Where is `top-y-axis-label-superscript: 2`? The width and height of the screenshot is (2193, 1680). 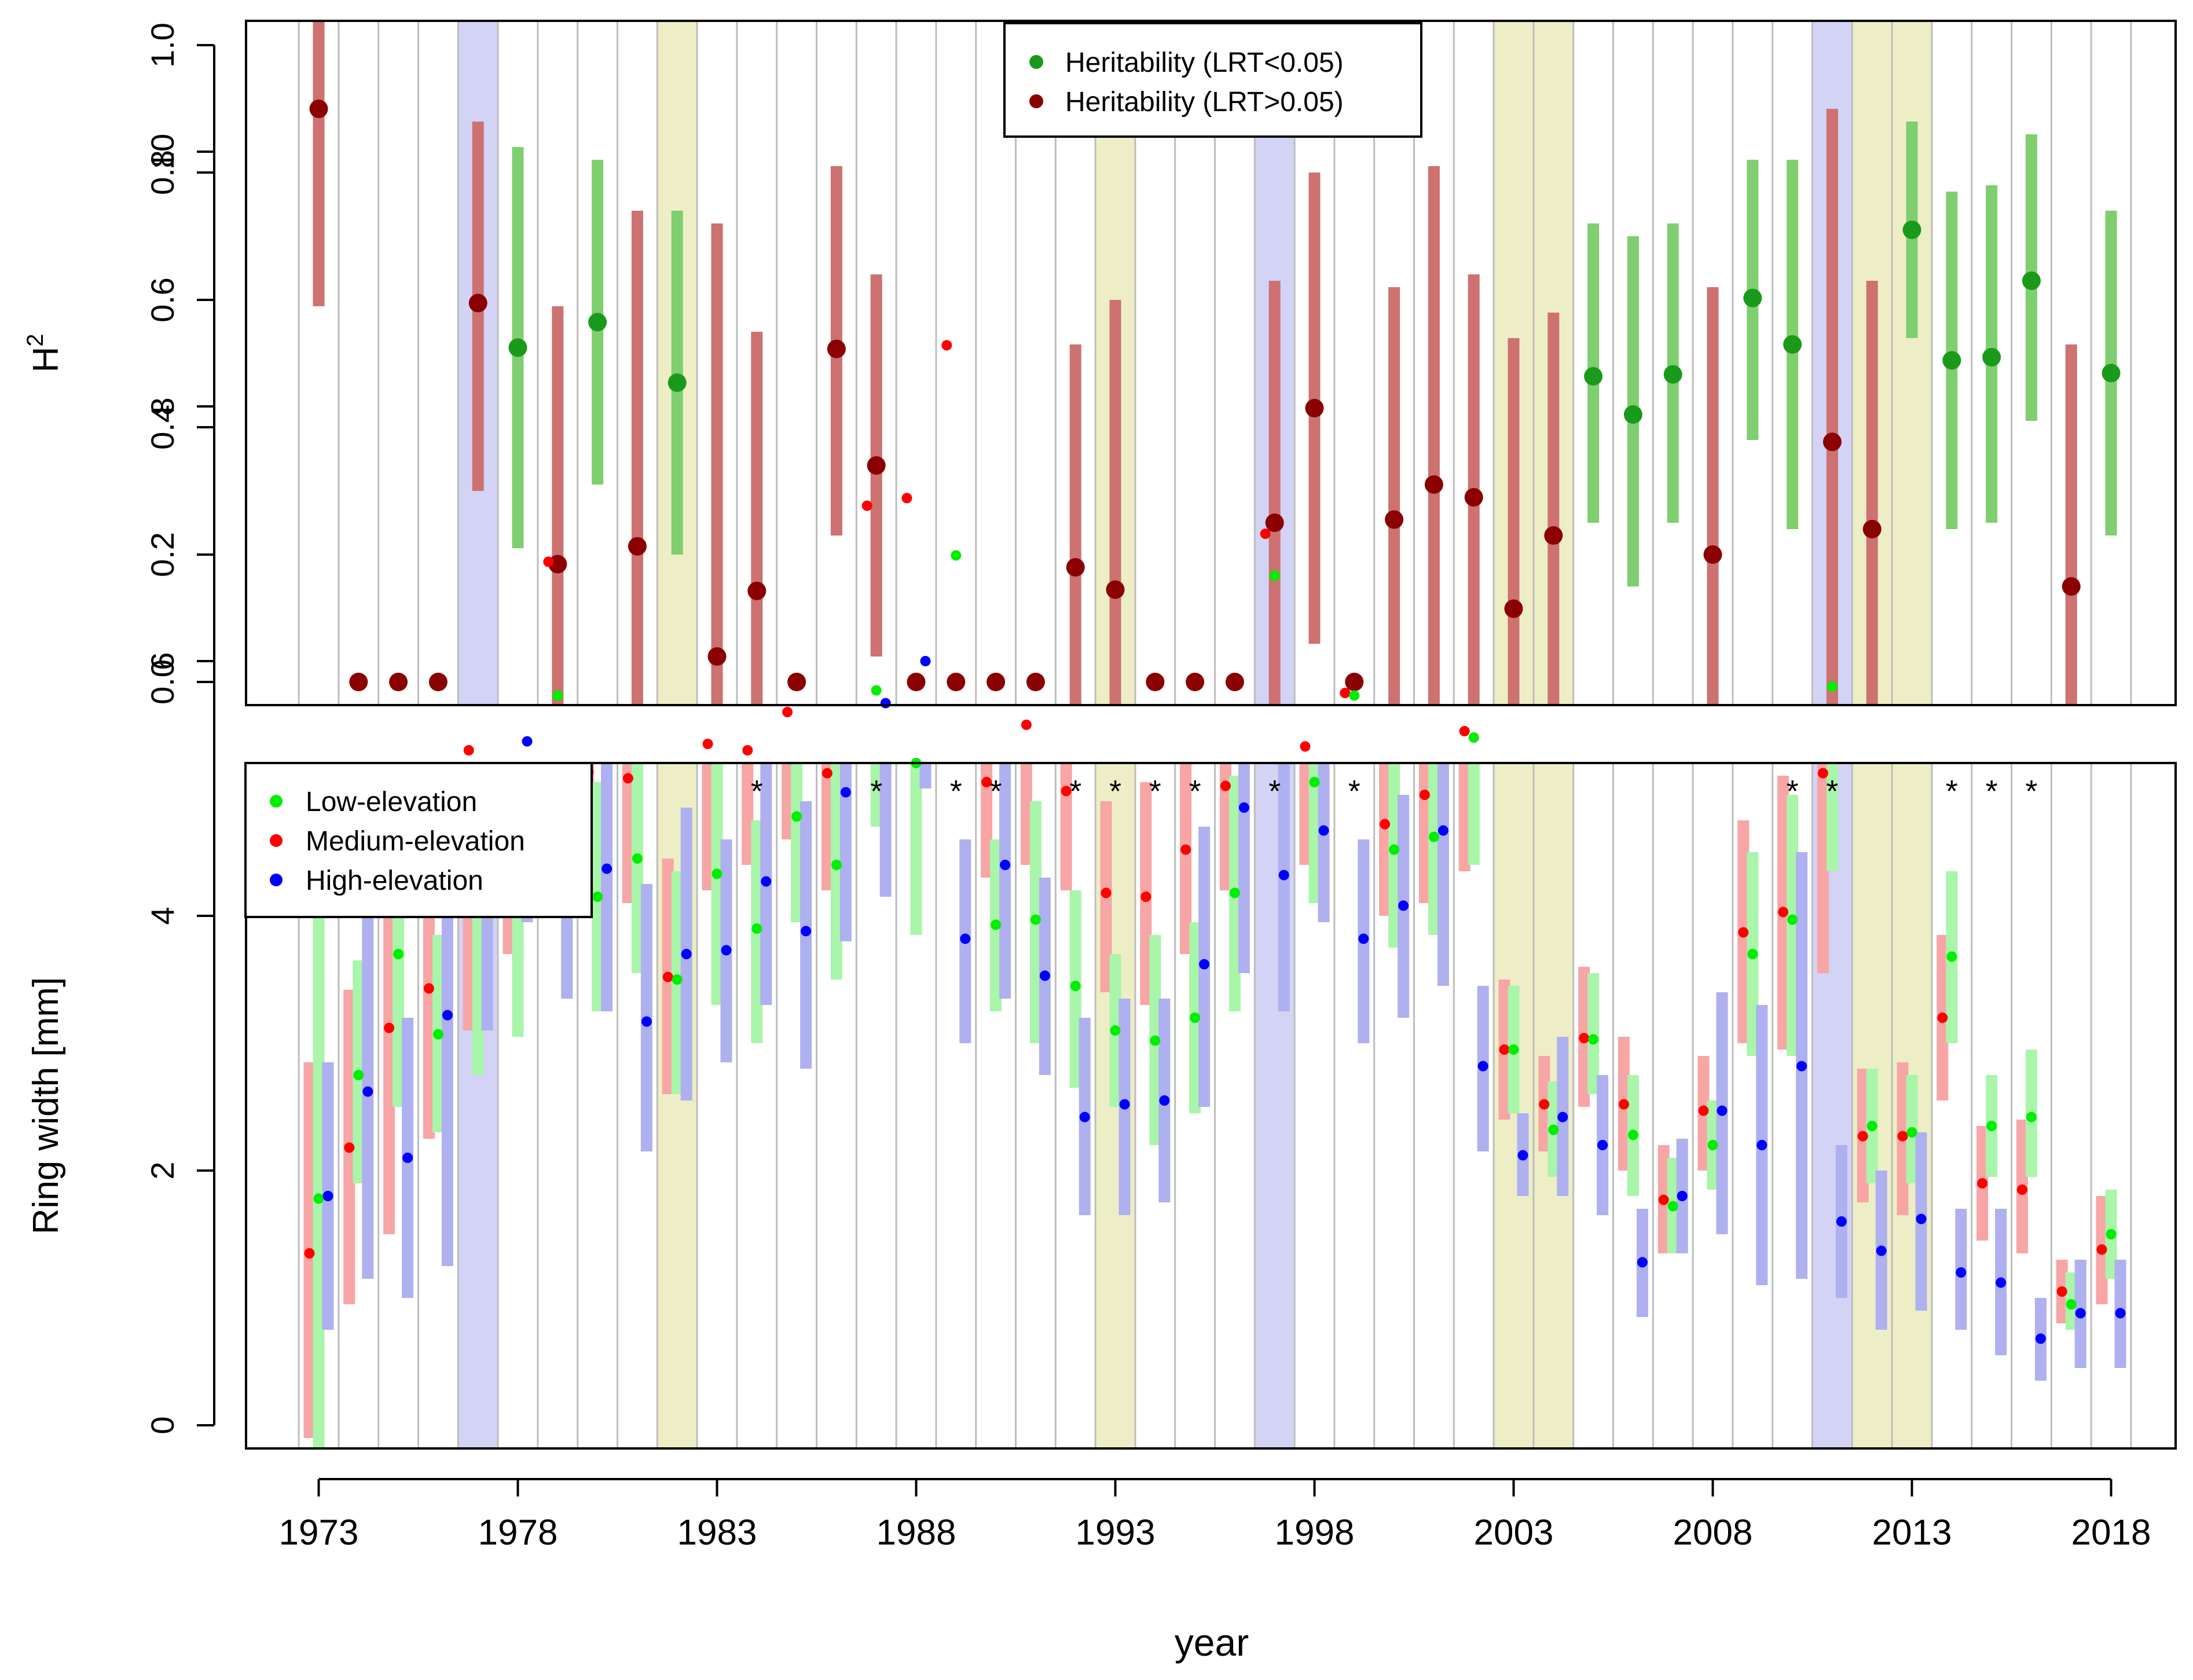
top-y-axis-label-superscript: 2 is located at coordinates (35, 339).